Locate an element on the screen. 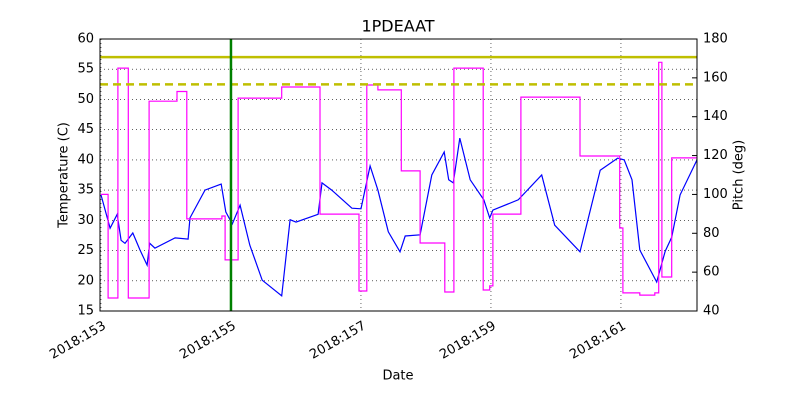  y-tick-label: 30 is located at coordinates (85, 220).